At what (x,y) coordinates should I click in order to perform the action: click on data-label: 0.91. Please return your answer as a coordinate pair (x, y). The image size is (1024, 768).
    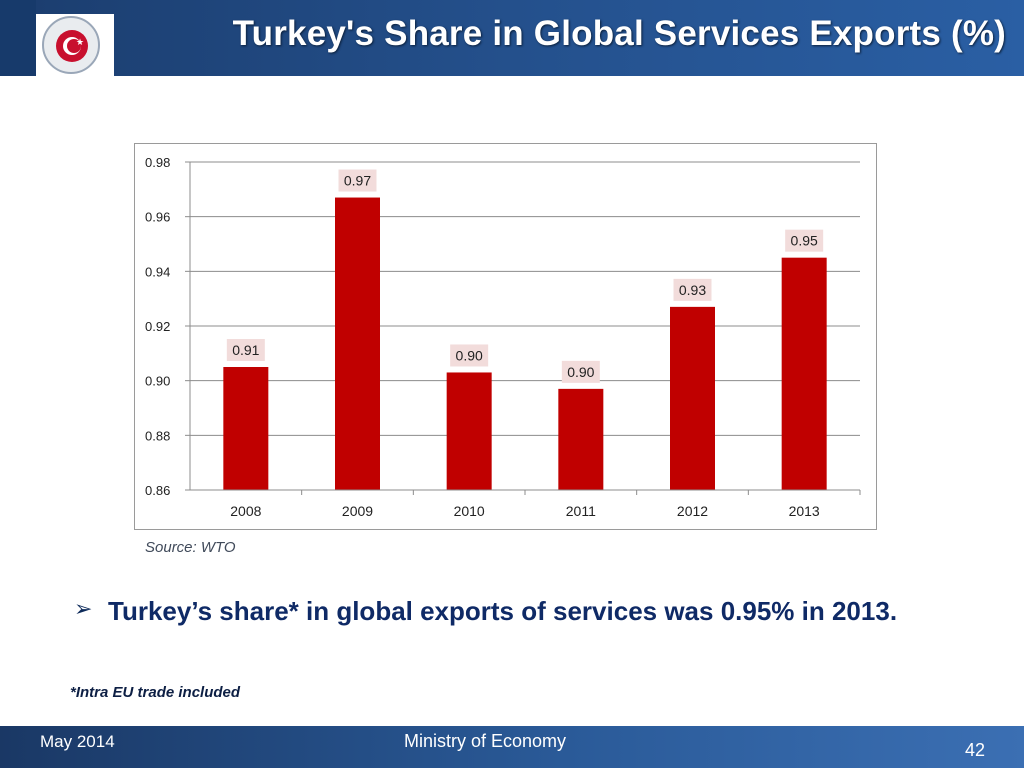
    Looking at the image, I should click on (245, 350).